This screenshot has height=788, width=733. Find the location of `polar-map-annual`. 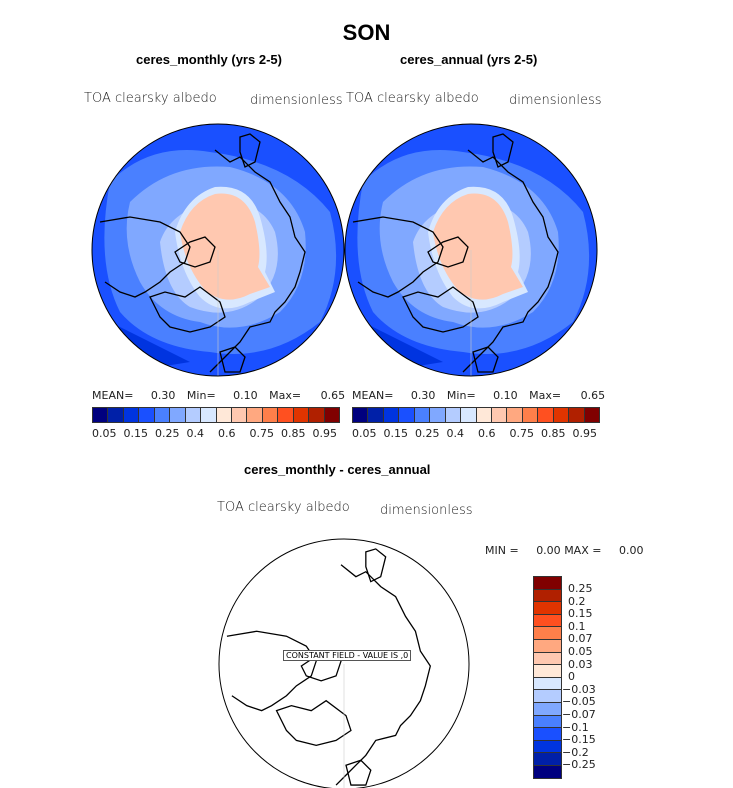

polar-map-annual is located at coordinates (471, 250).